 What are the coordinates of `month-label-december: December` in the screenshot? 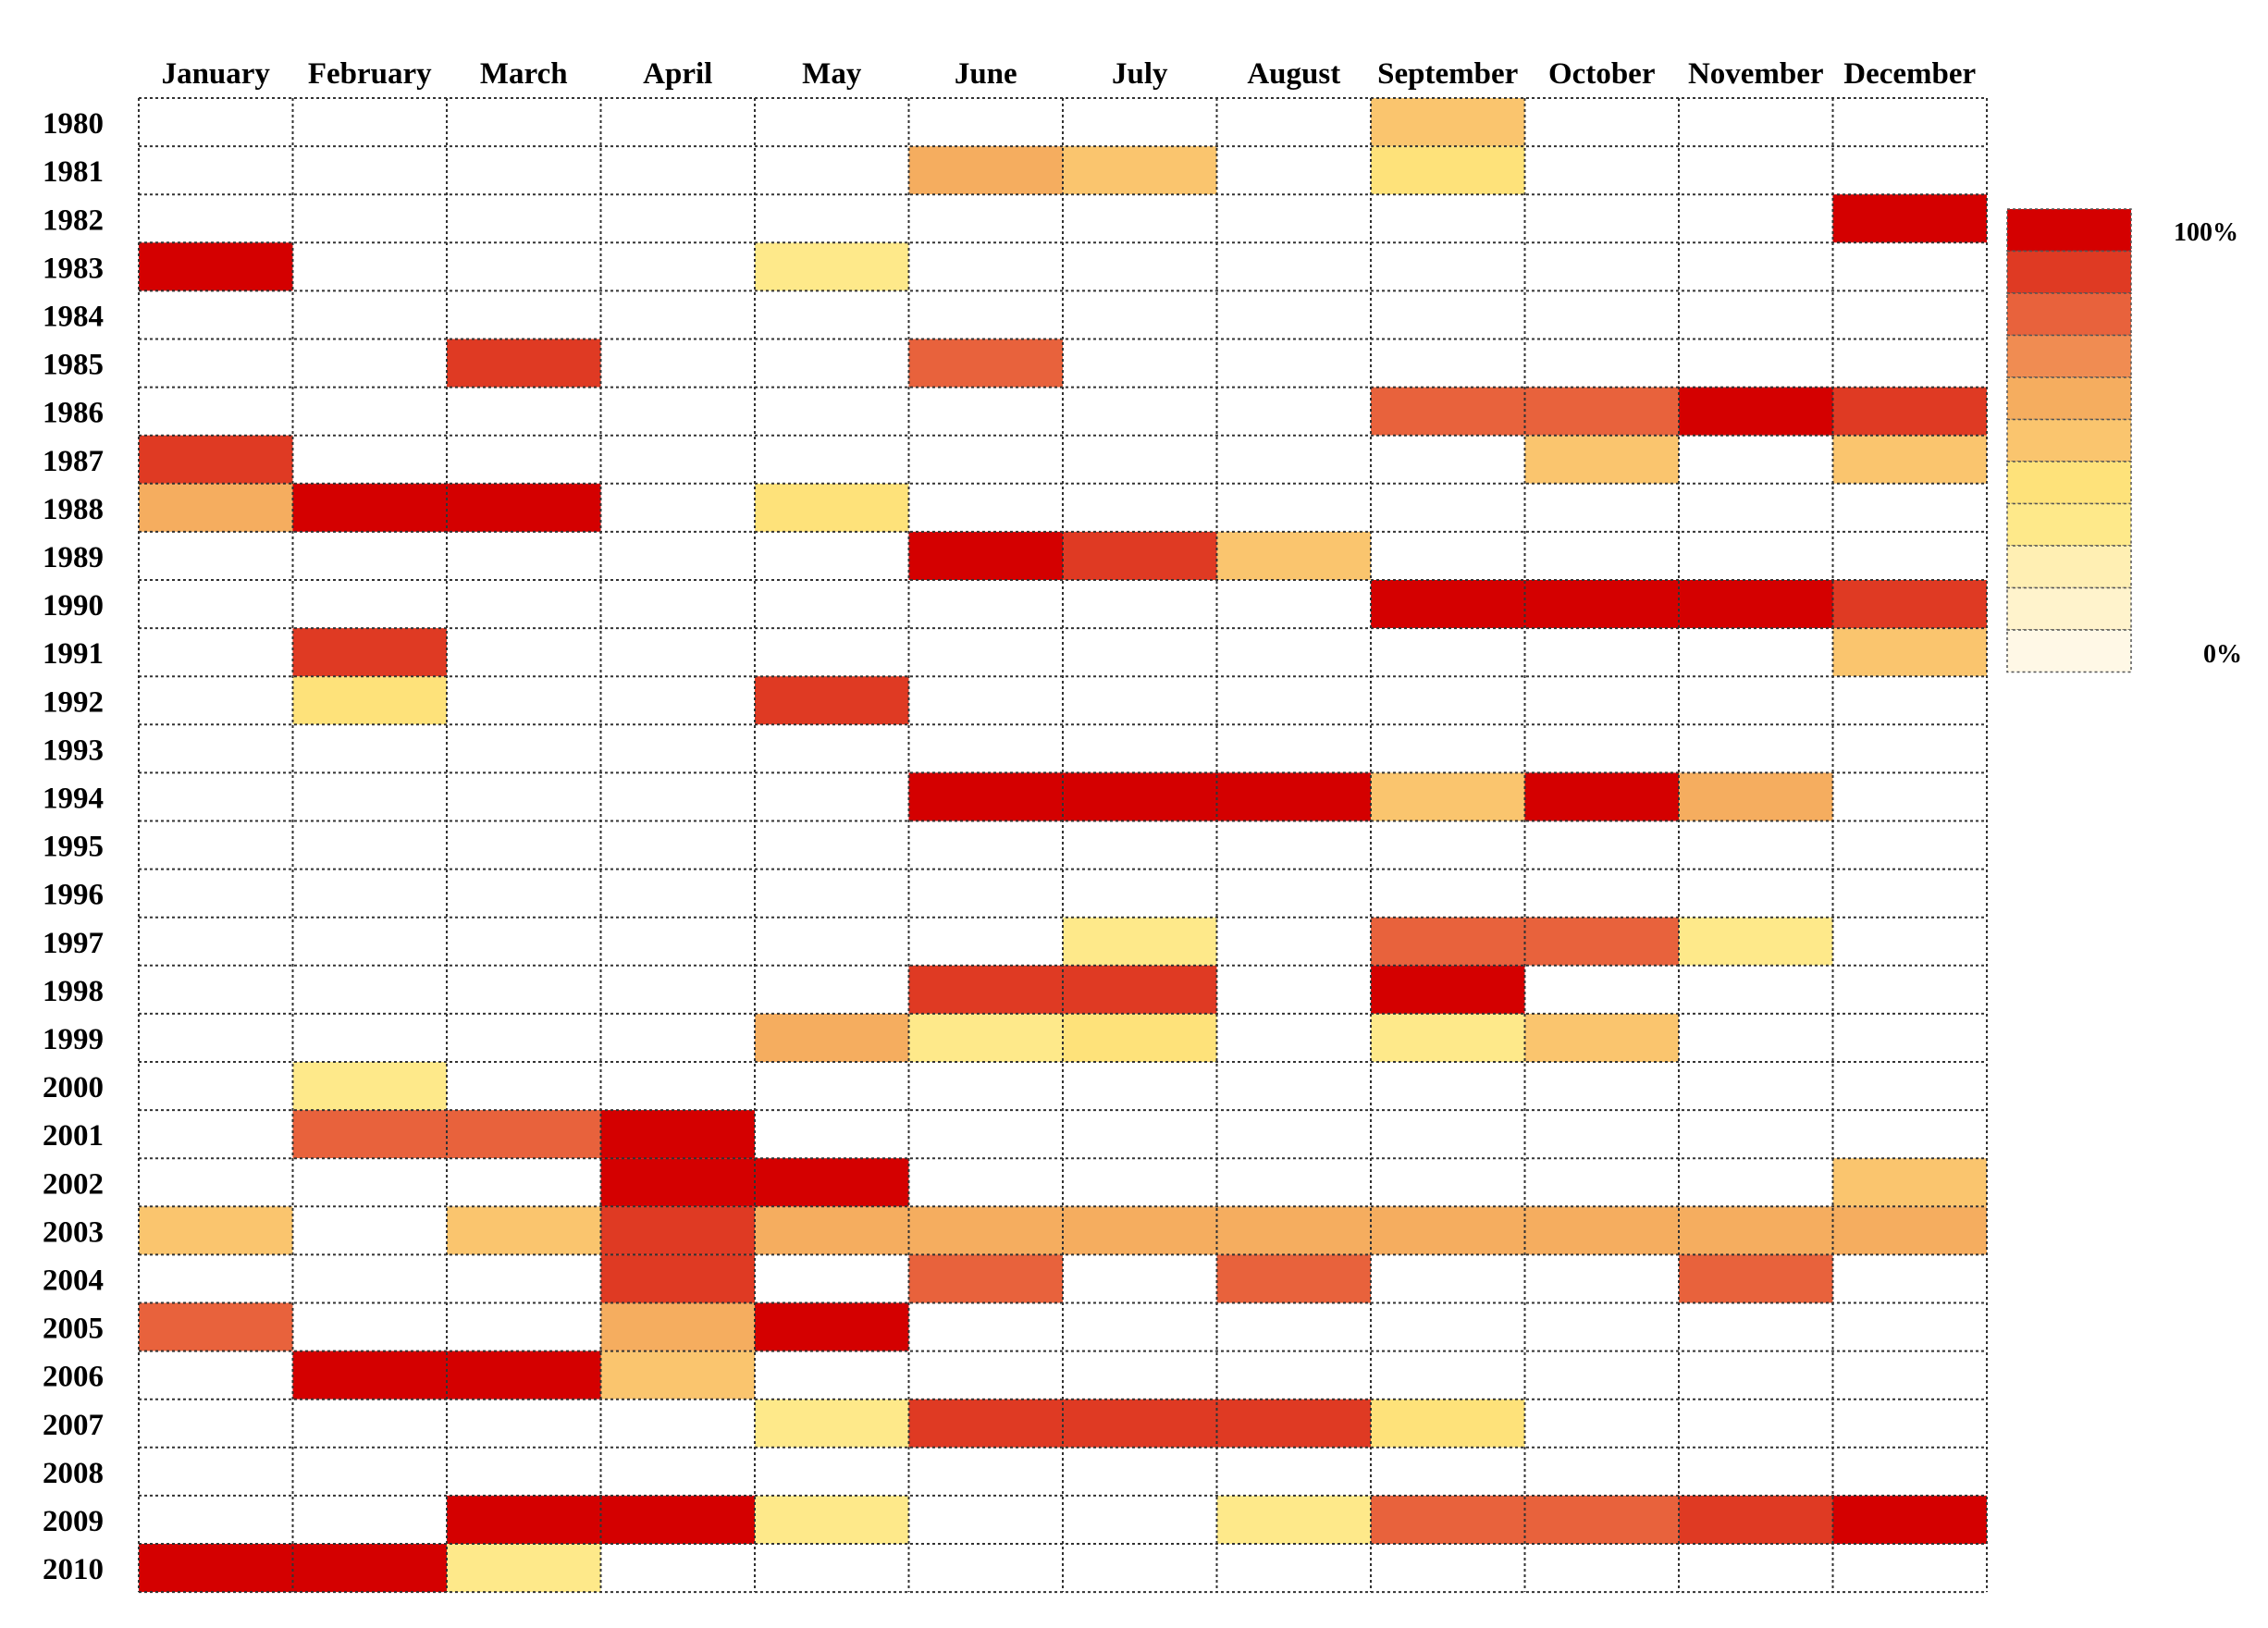 It's located at (1910, 74).